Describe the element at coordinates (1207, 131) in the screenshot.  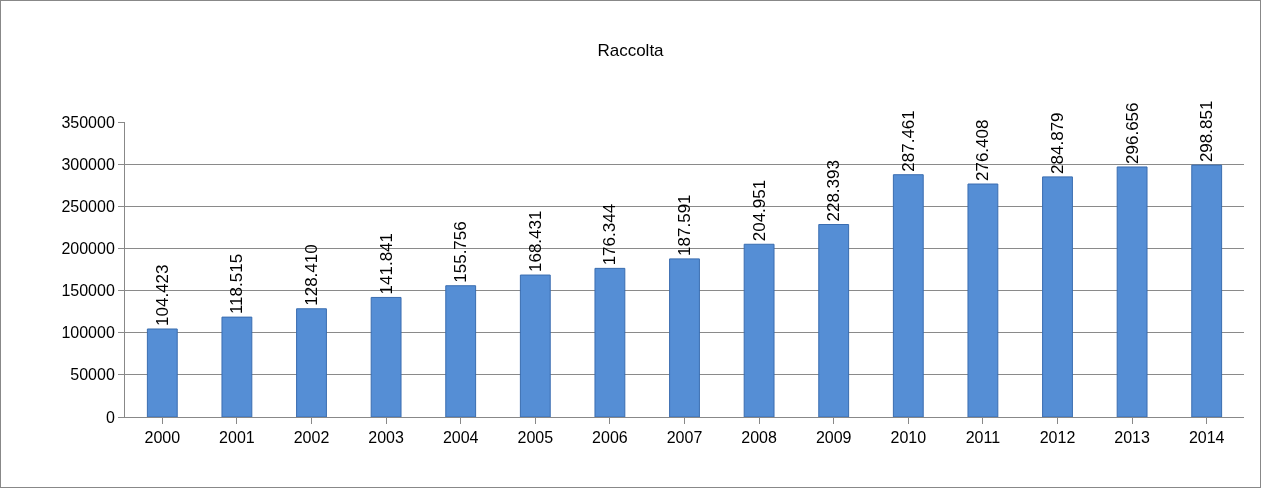
I see `data-label: 298.851` at that location.